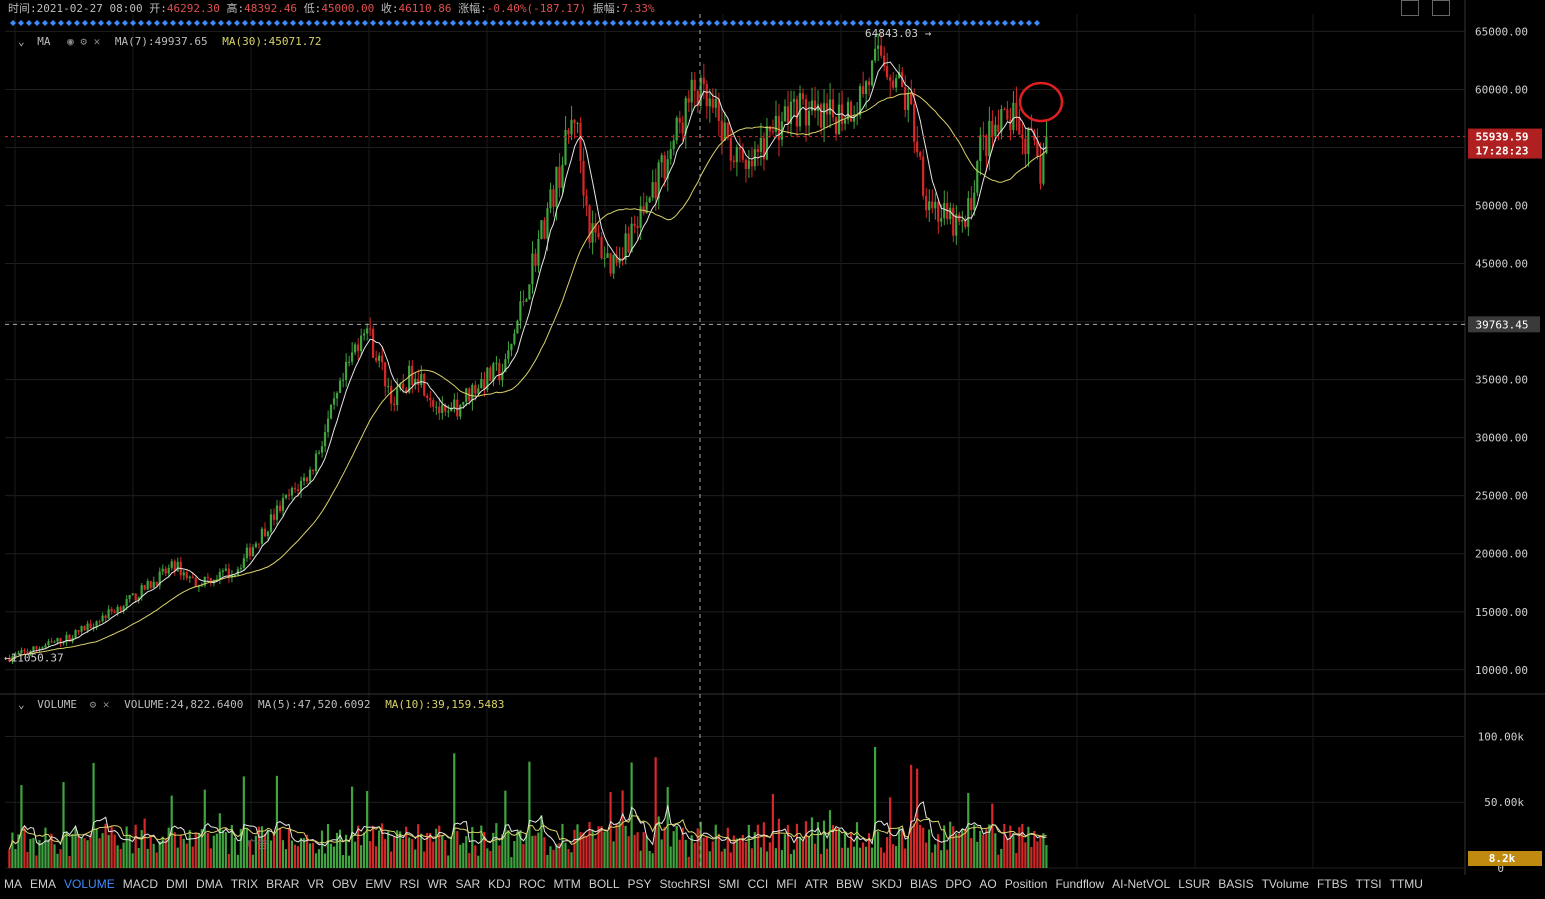 The image size is (1545, 899). I want to click on tab-psy: PSY, so click(639, 884).